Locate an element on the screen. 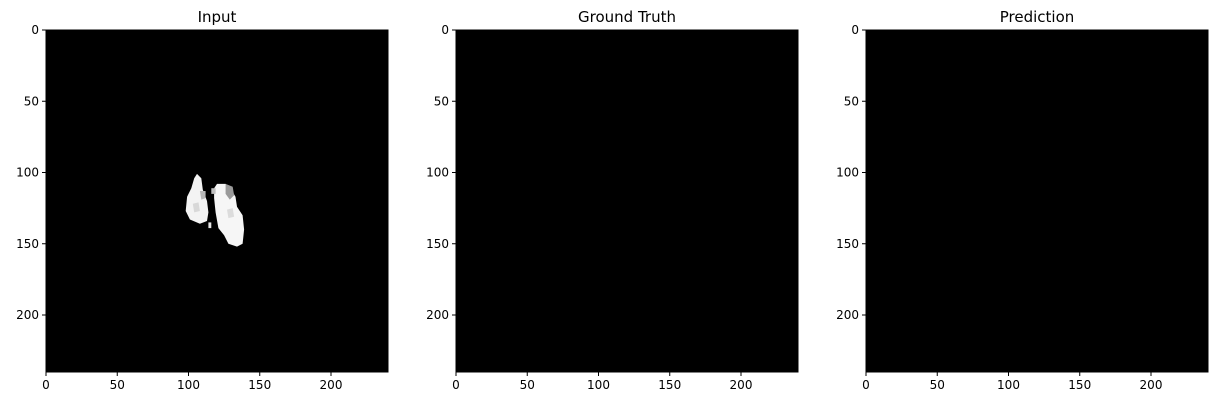 This screenshot has height=407, width=1222. input-ytick-label: 100 is located at coordinates (27, 173).